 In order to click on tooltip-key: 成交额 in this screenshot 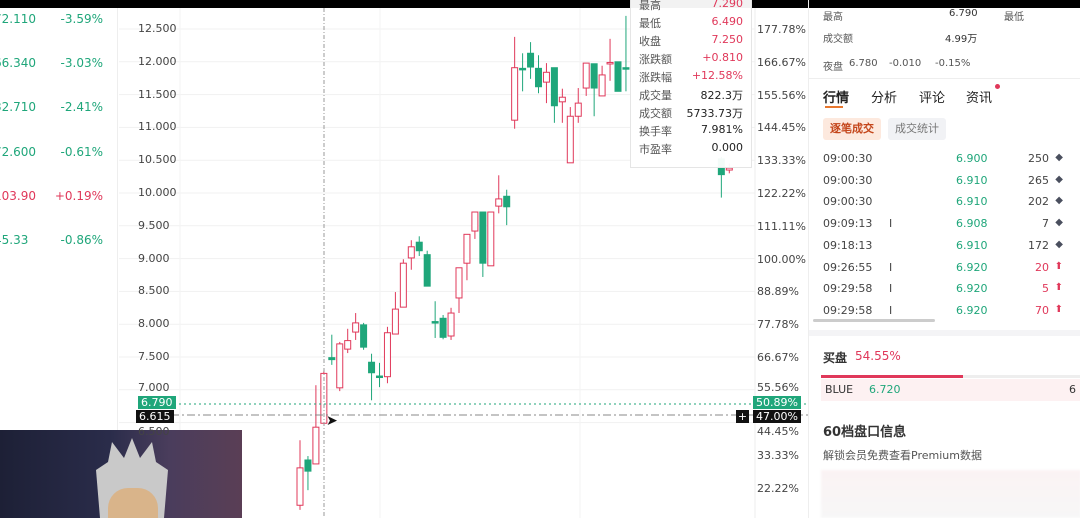, I will do `click(655, 113)`.